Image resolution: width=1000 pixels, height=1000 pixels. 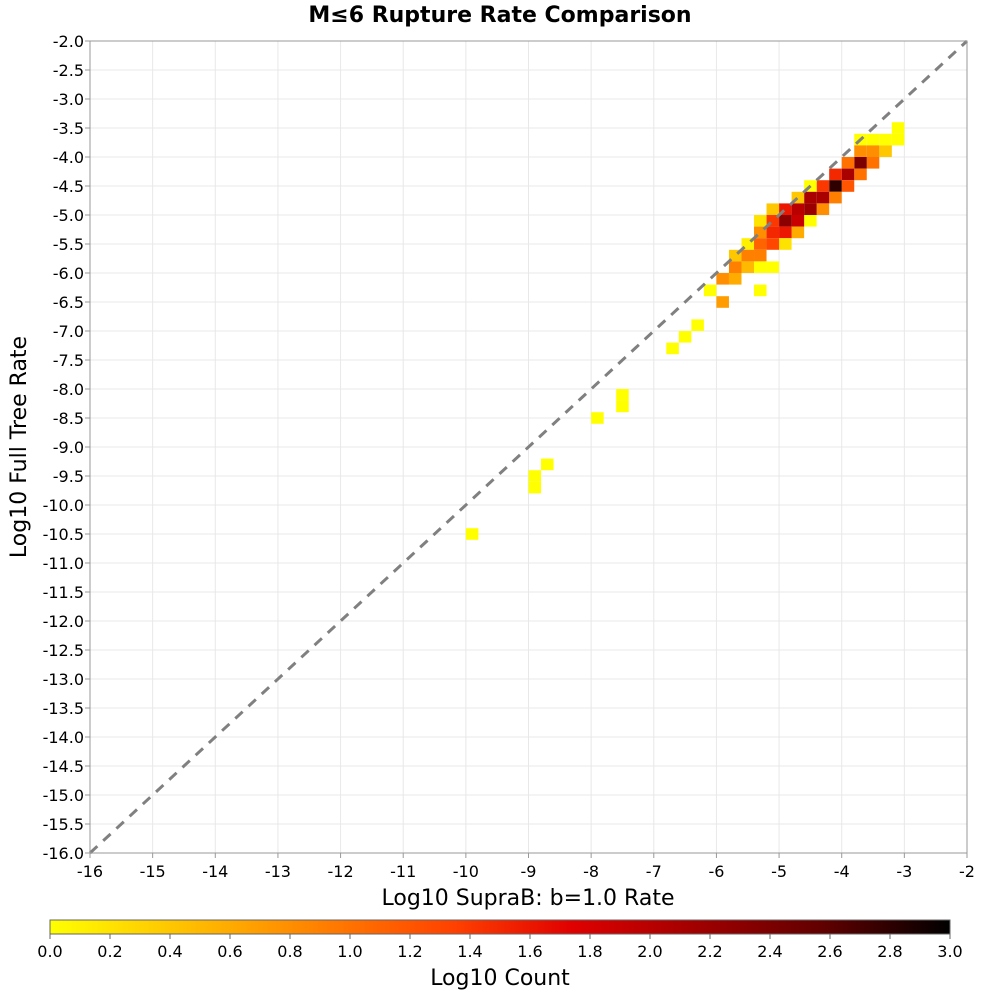 What do you see at coordinates (153, 871) in the screenshot?
I see `x-tick-label: -15` at bounding box center [153, 871].